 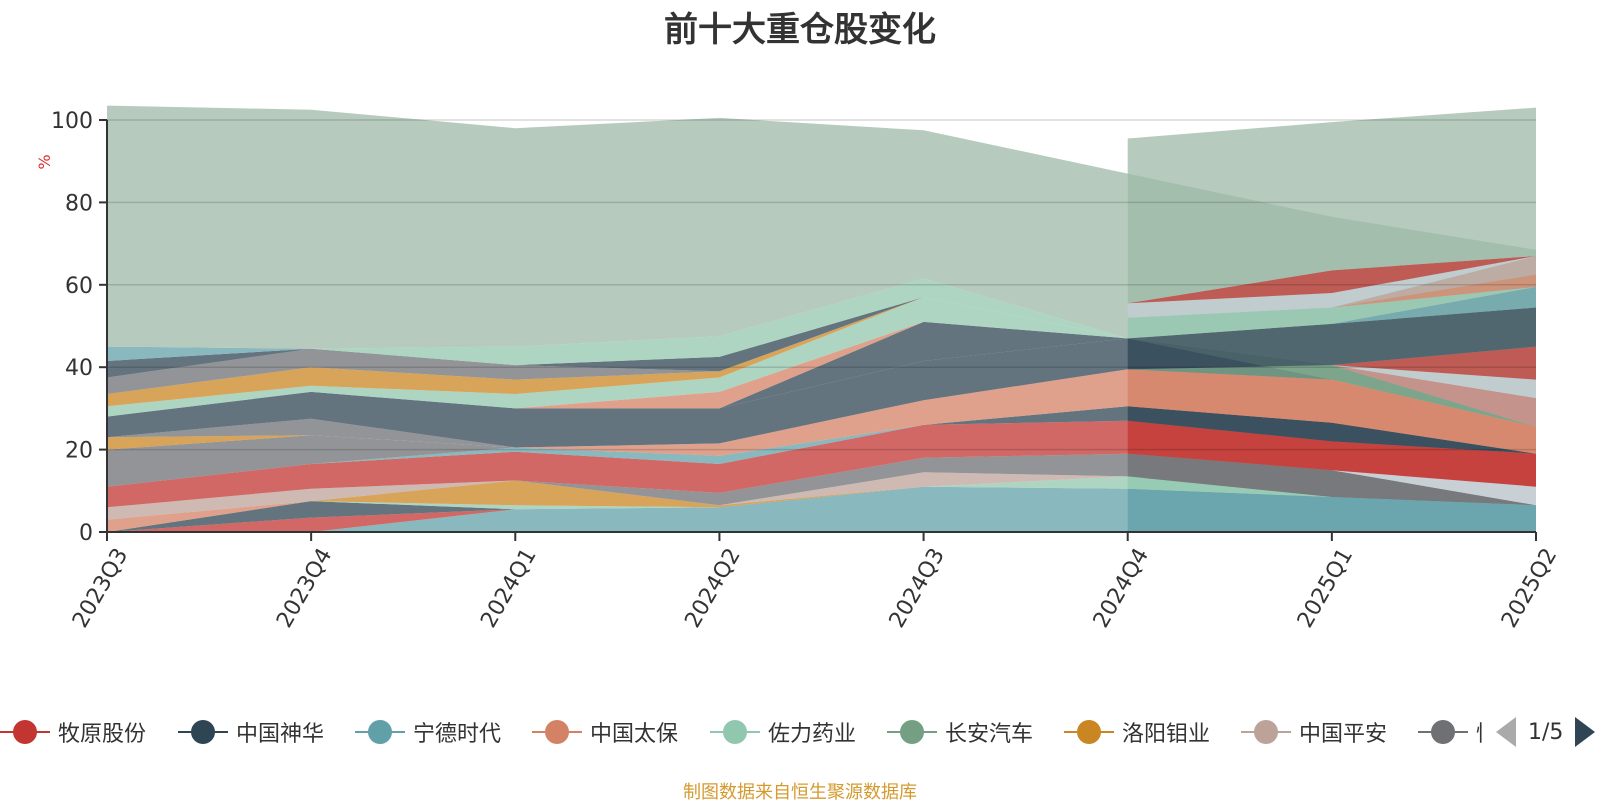 What do you see at coordinates (508, 588) in the screenshot?
I see `x-tick-label: 2024Q1` at bounding box center [508, 588].